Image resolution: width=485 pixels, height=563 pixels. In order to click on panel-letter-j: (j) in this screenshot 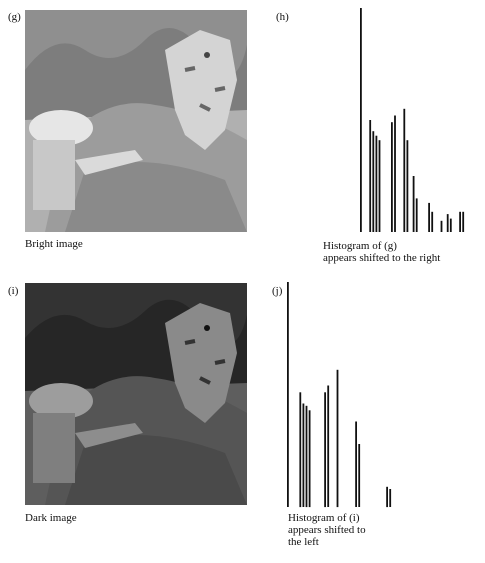, I will do `click(277, 291)`.